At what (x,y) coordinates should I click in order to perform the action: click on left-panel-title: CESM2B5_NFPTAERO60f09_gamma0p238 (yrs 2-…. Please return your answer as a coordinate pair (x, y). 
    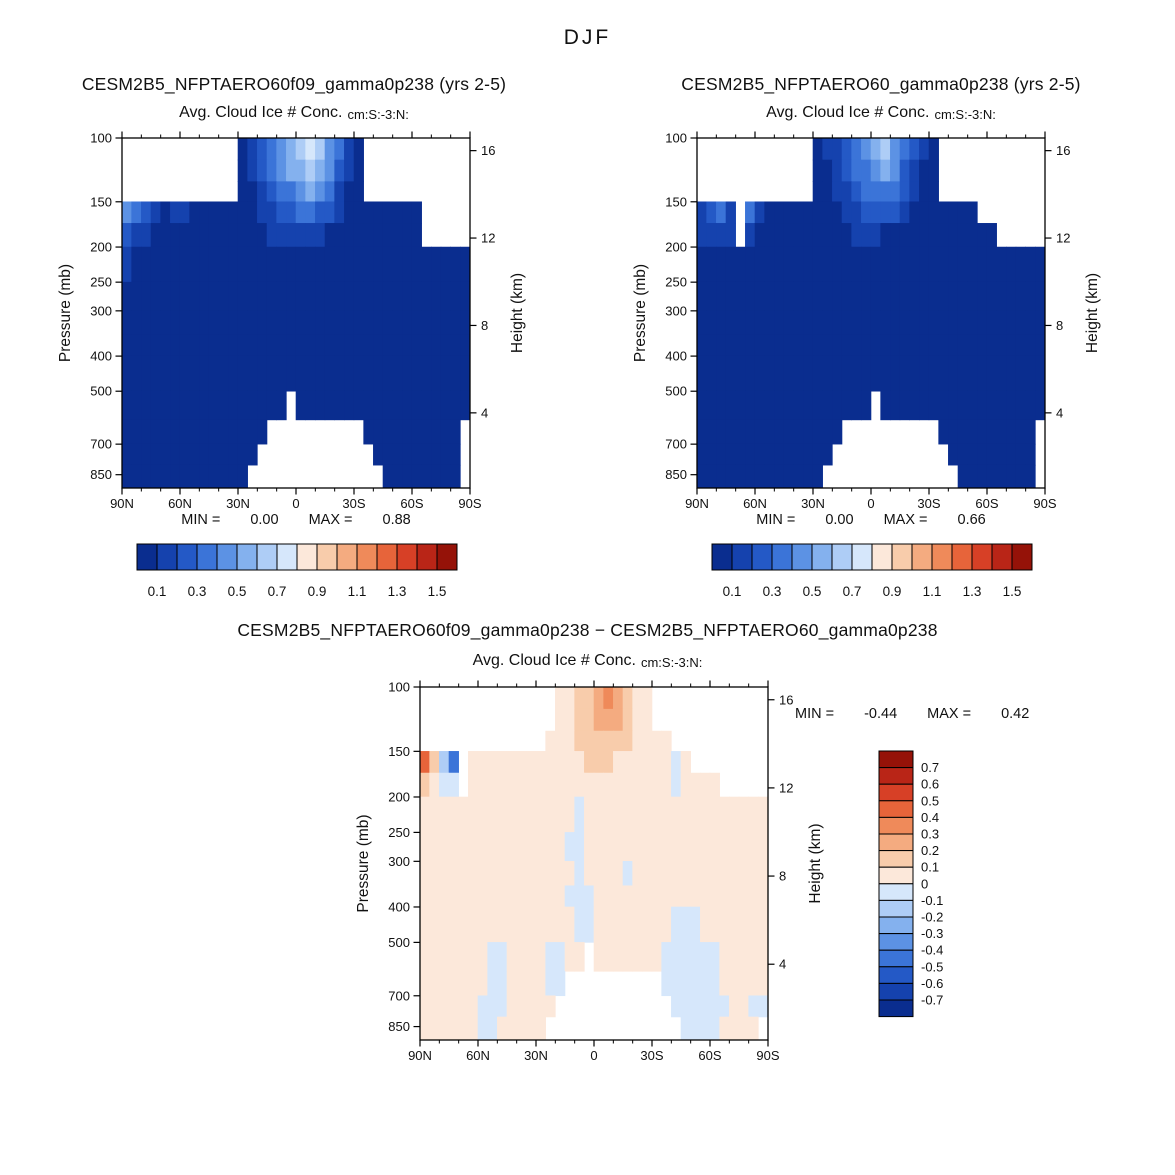
    Looking at the image, I should click on (294, 84).